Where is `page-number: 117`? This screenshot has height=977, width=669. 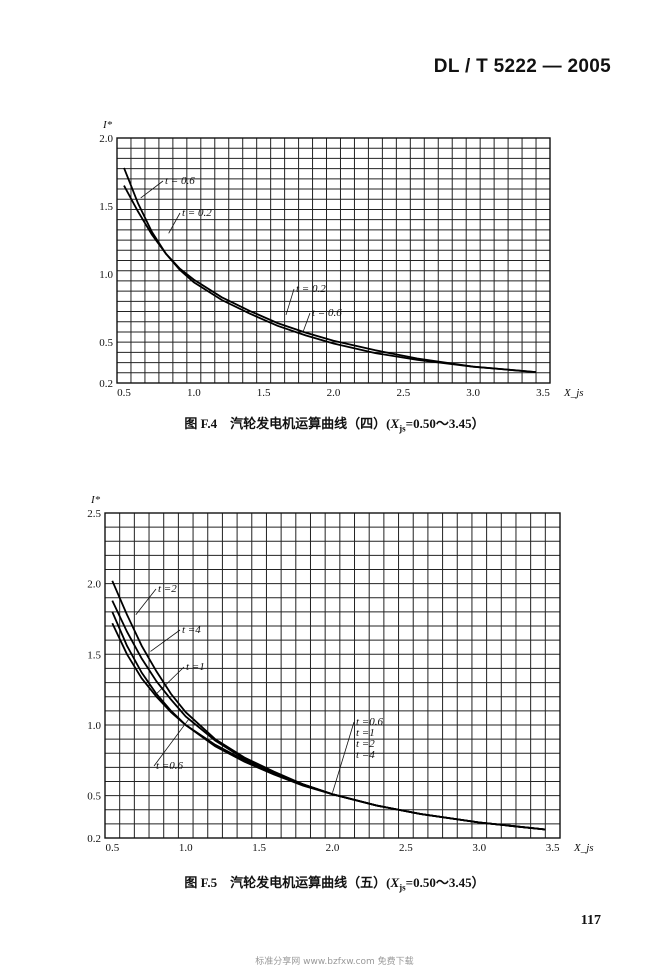 page-number: 117 is located at coordinates (590, 920).